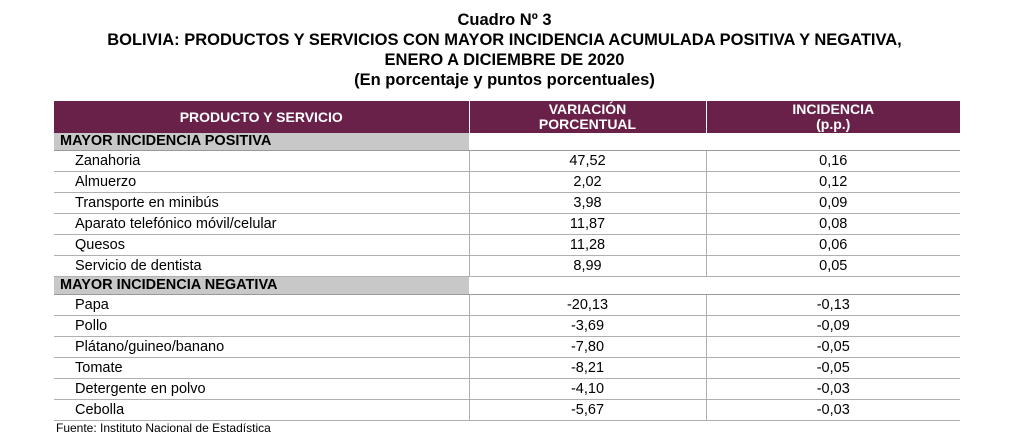  What do you see at coordinates (262, 410) in the screenshot?
I see `product-cell: Cebolla` at bounding box center [262, 410].